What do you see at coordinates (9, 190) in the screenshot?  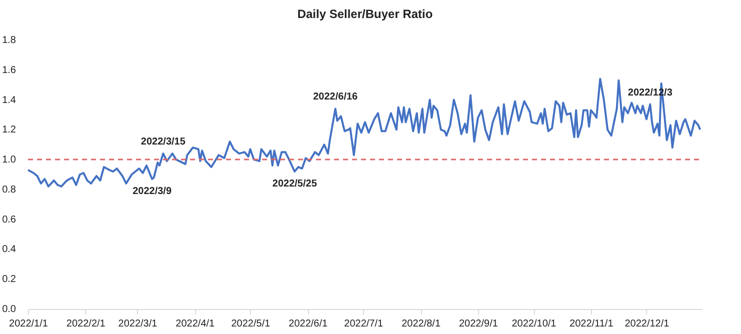 I see `y-tick-label: 0.8` at bounding box center [9, 190].